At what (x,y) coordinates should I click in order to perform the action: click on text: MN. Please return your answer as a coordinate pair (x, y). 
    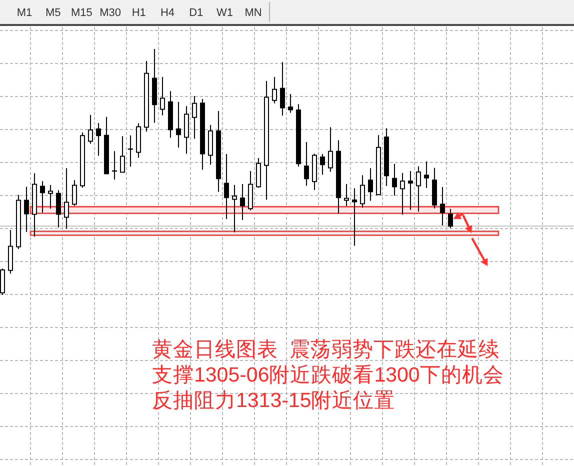
    Looking at the image, I should click on (253, 12).